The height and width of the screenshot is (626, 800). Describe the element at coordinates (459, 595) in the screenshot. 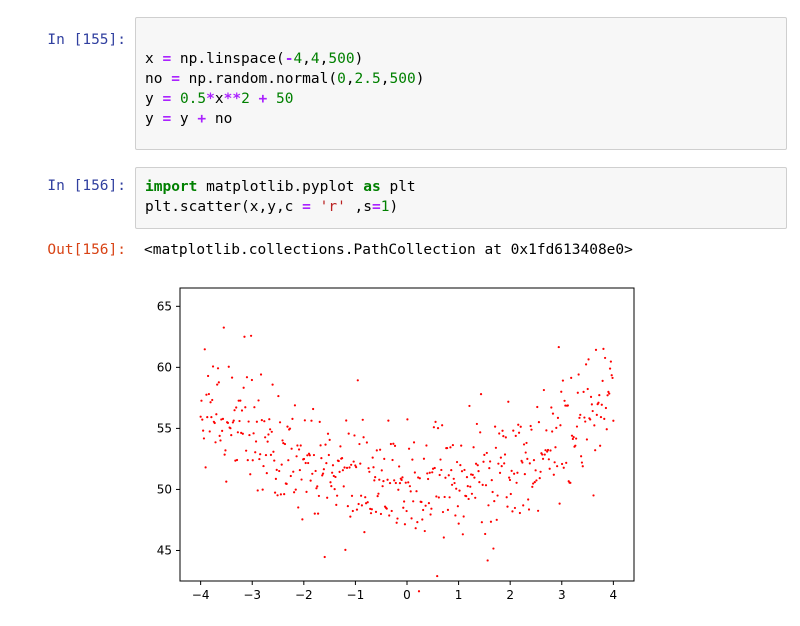

I see `x-tick-label: 1` at that location.